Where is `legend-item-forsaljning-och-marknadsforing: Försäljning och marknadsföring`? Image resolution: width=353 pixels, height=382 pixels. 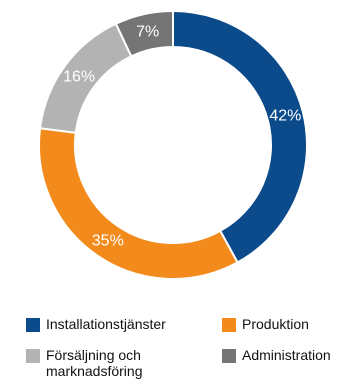
legend-item-forsaljning-och-marknadsforing: Försäljning och marknadsföring is located at coordinates (111, 363).